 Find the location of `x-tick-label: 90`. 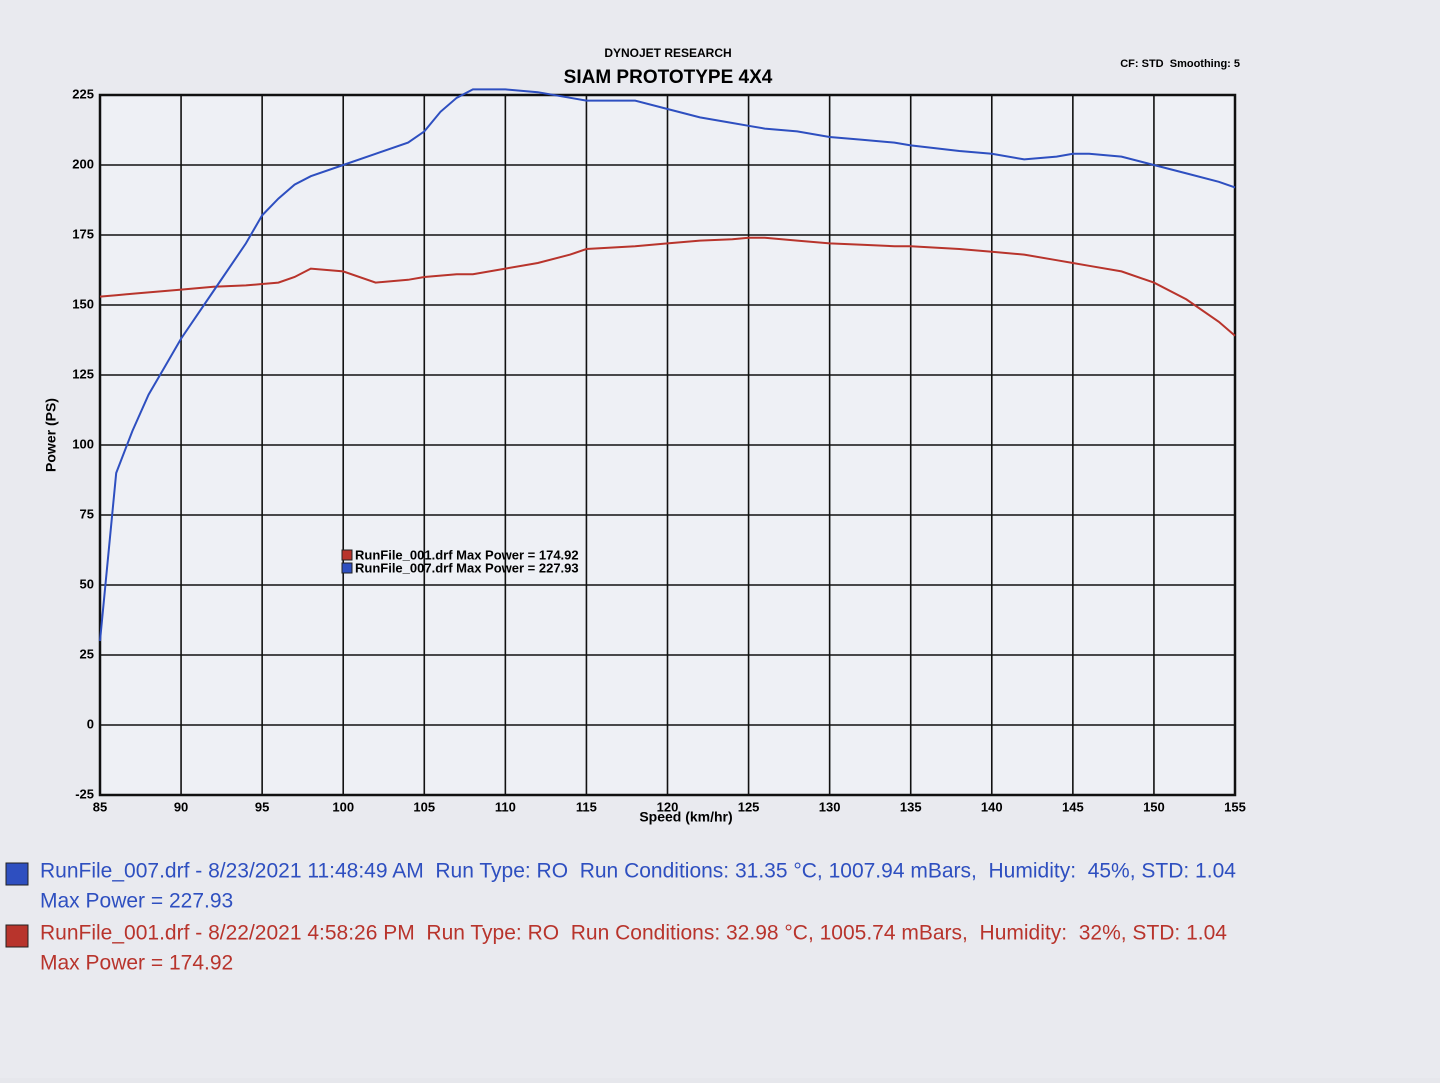

x-tick-label: 90 is located at coordinates (181, 806).